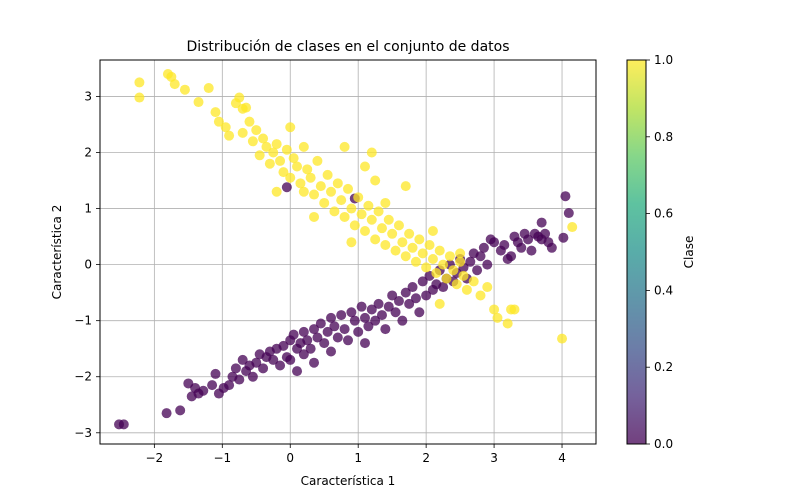 This screenshot has height=504, width=800. Describe the element at coordinates (663, 214) in the screenshot. I see `colorbar-tick-label: 0.6` at that location.